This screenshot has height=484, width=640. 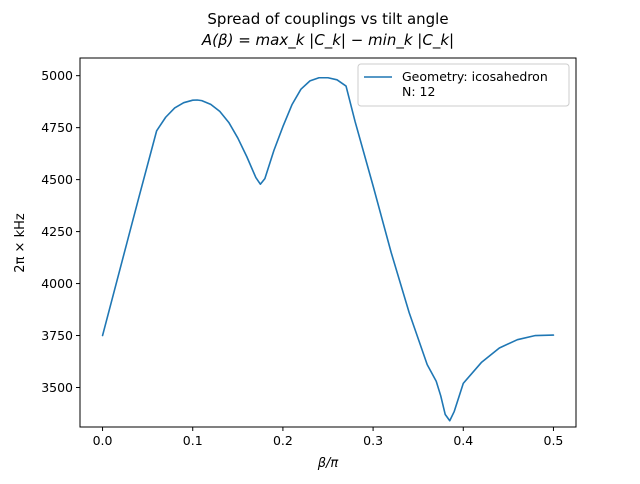 What do you see at coordinates (554, 440) in the screenshot?
I see `x-tick-label: 0.5` at bounding box center [554, 440].